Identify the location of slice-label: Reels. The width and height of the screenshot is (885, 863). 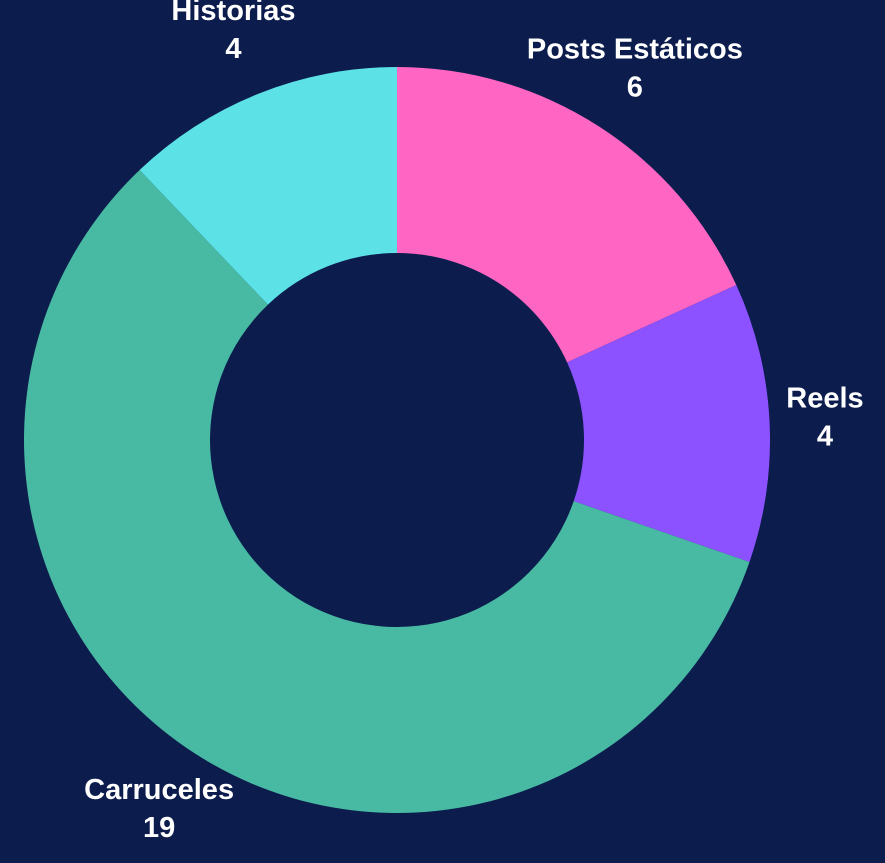
(824, 399).